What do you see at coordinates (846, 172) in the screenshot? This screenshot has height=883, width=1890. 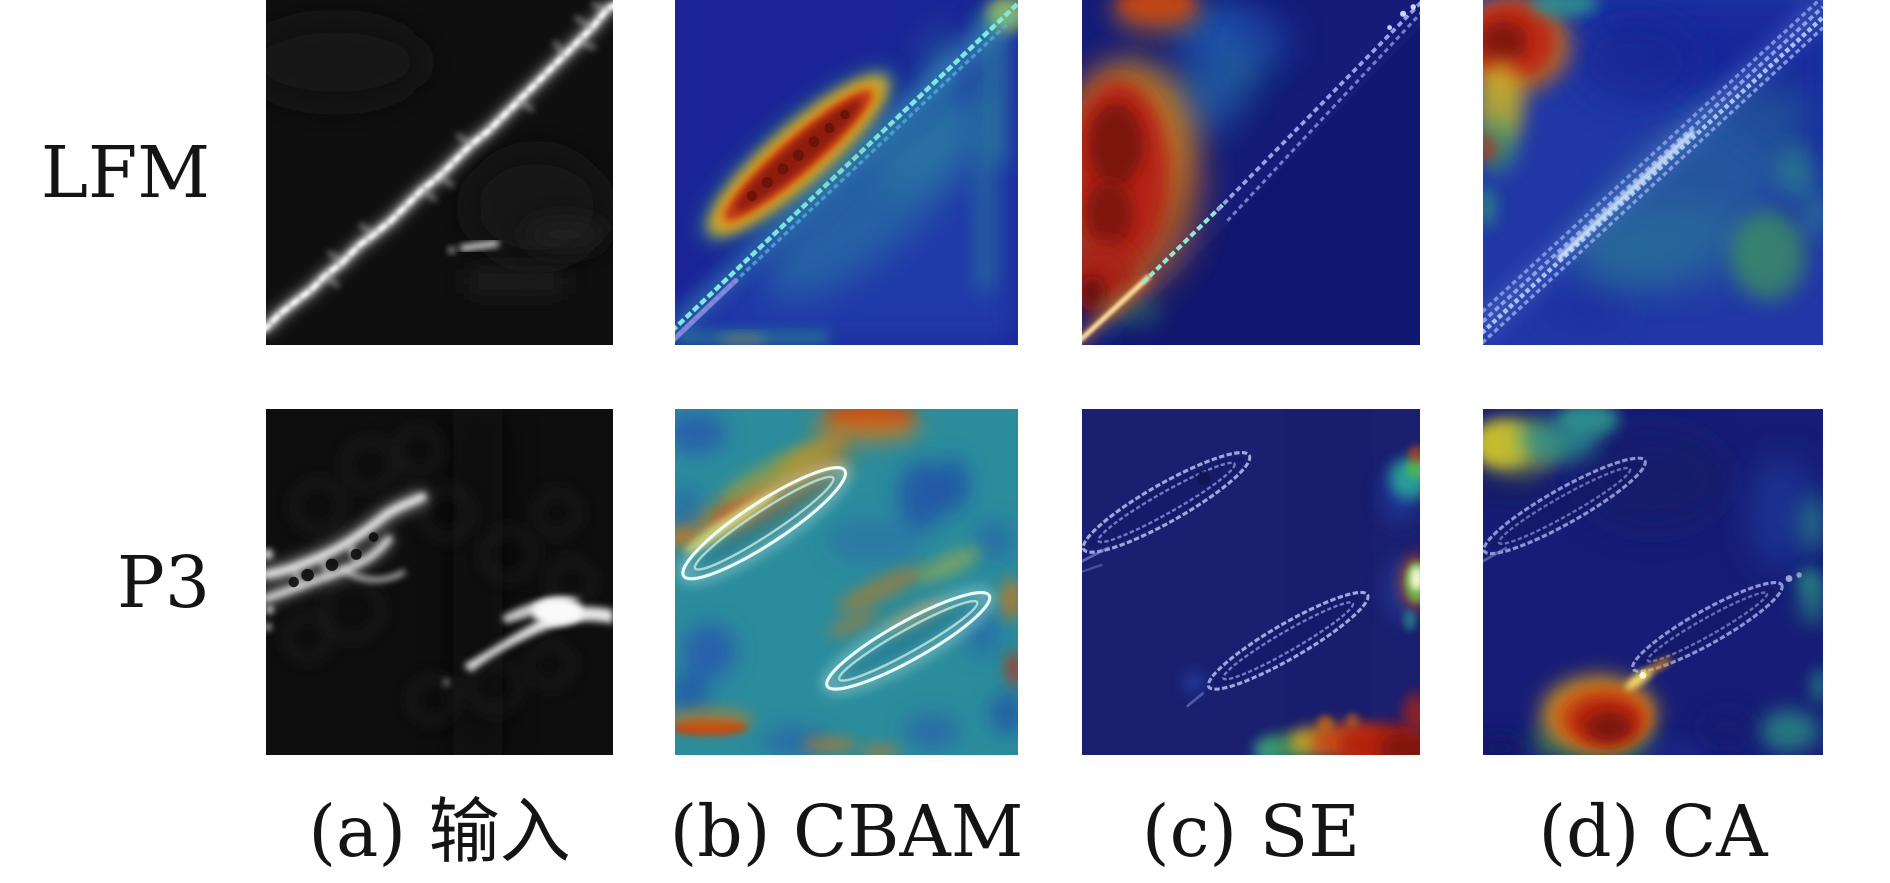 I see `panel-lfm-cbam-heatmap` at bounding box center [846, 172].